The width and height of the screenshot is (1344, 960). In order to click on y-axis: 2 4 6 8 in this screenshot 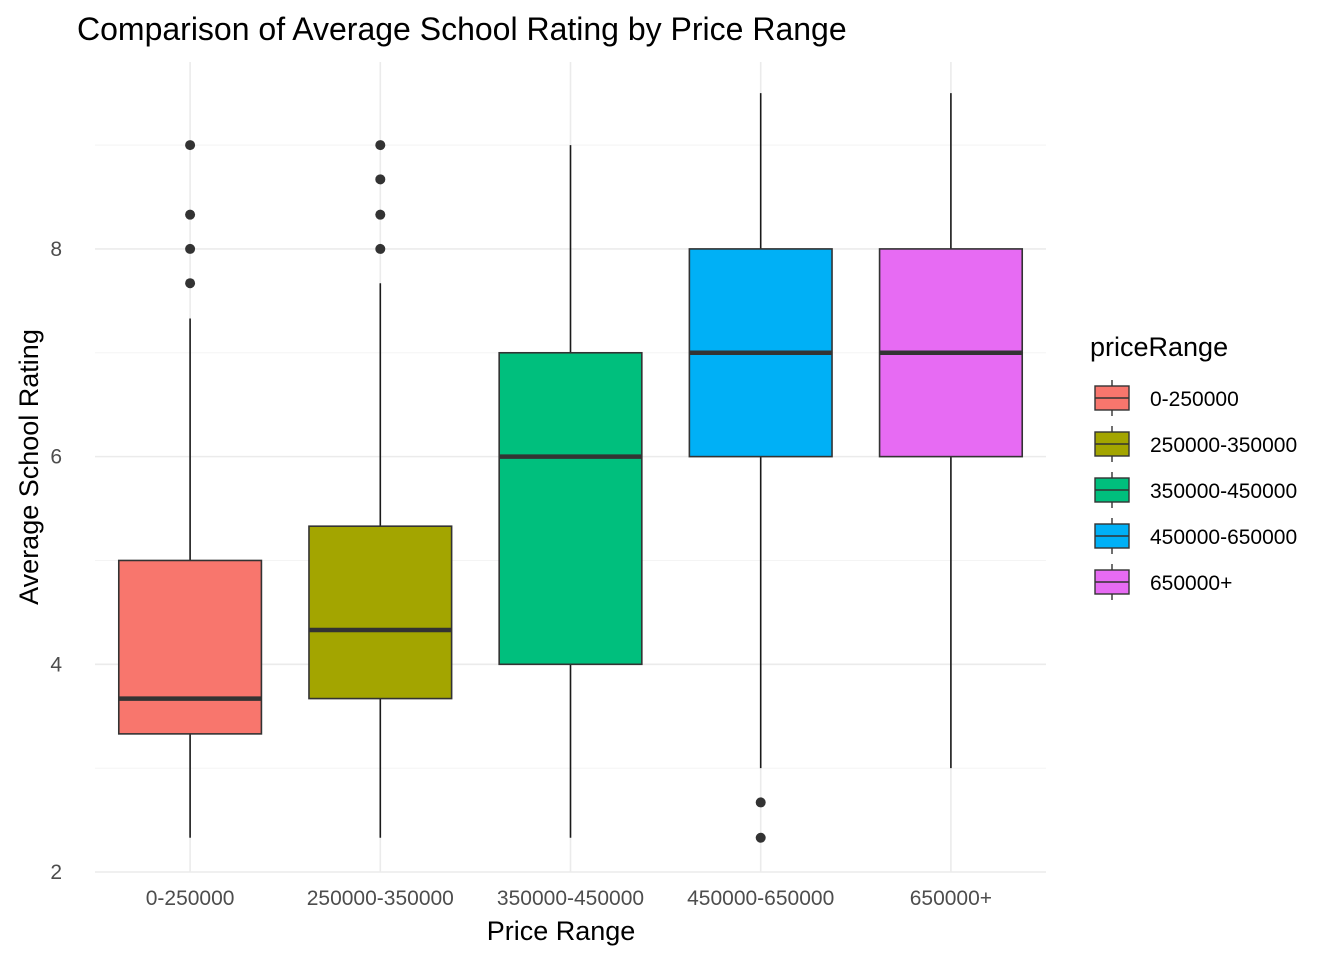, I will do `click(56, 561)`.